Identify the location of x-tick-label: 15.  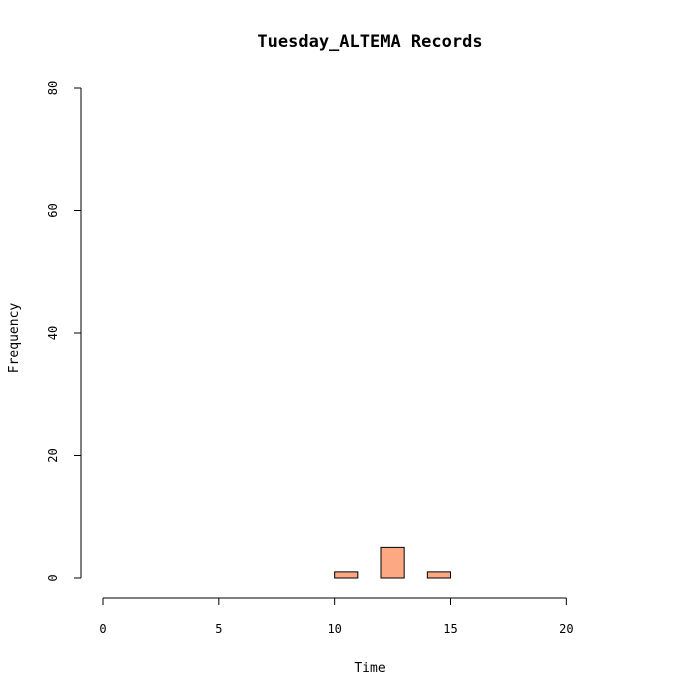
(450, 629).